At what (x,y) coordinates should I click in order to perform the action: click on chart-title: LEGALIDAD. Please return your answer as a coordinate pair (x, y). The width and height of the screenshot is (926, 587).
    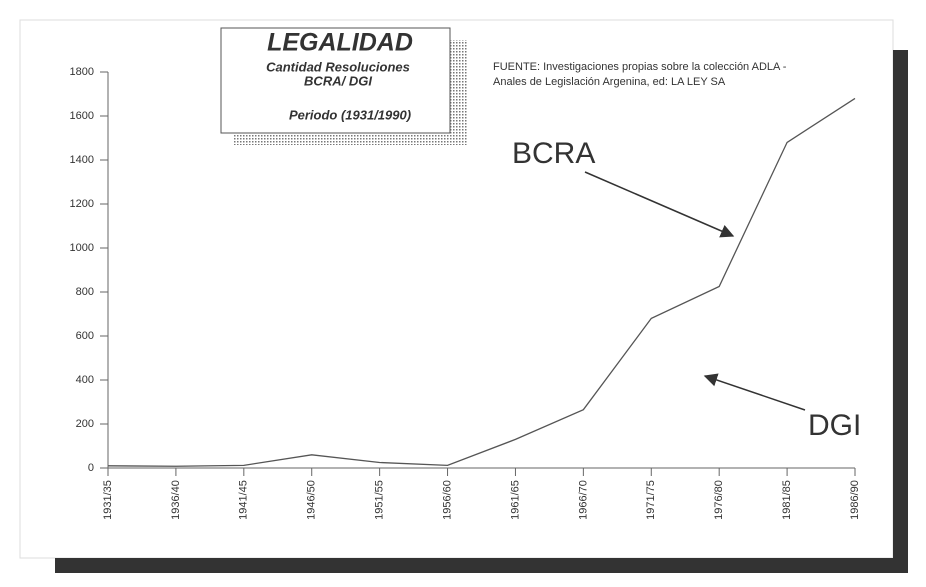
    Looking at the image, I should click on (340, 43).